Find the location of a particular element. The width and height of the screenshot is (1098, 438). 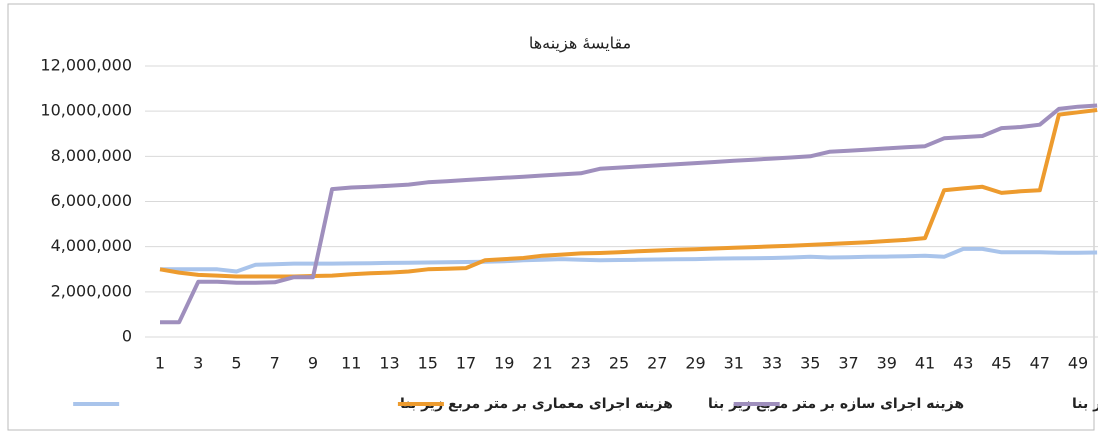

y-tick-label: 2,000,000 is located at coordinates (91, 290).